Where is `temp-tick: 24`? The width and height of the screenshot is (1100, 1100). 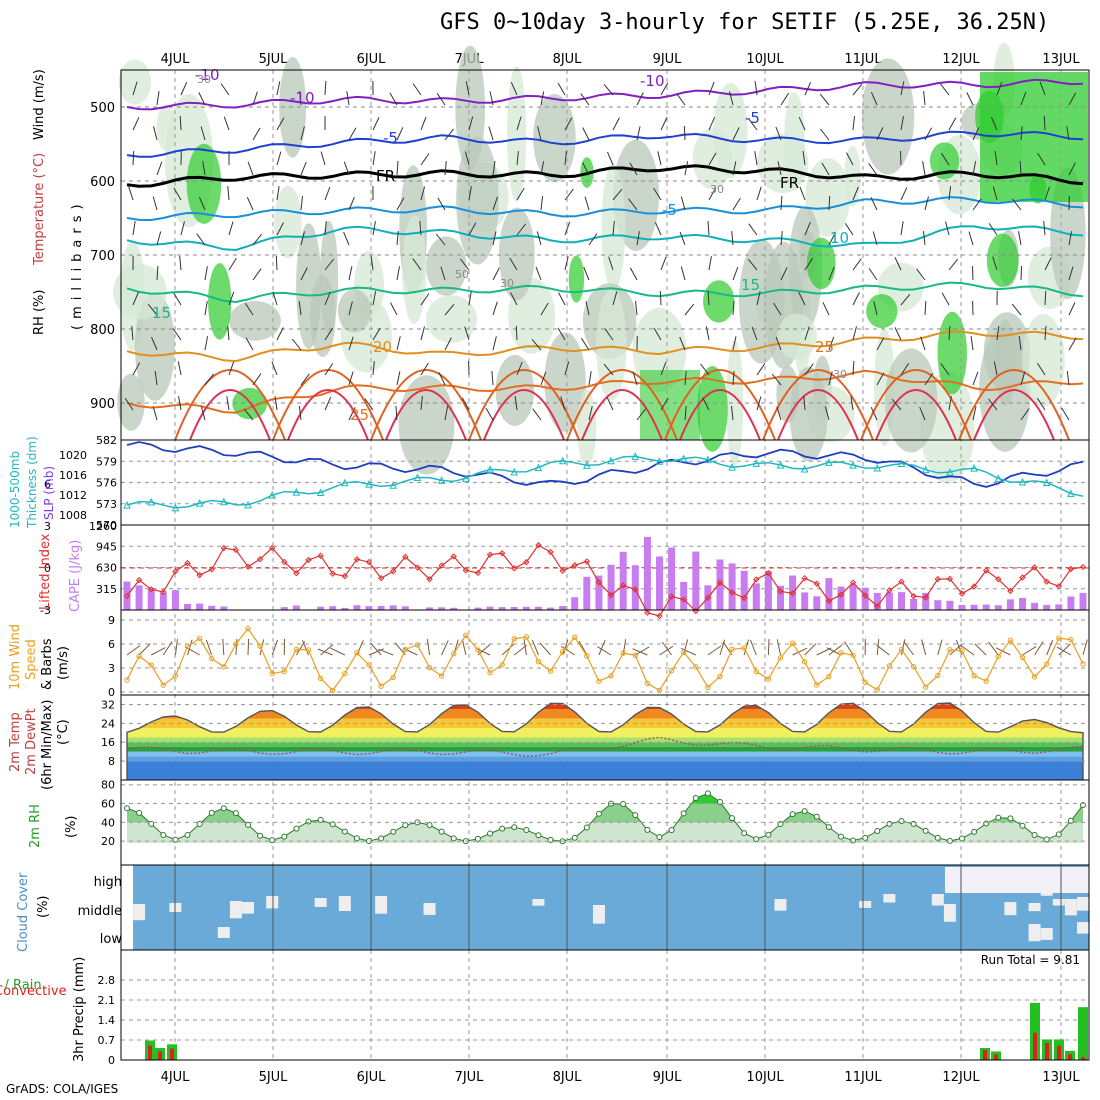
temp-tick: 24 is located at coordinates (108, 723).